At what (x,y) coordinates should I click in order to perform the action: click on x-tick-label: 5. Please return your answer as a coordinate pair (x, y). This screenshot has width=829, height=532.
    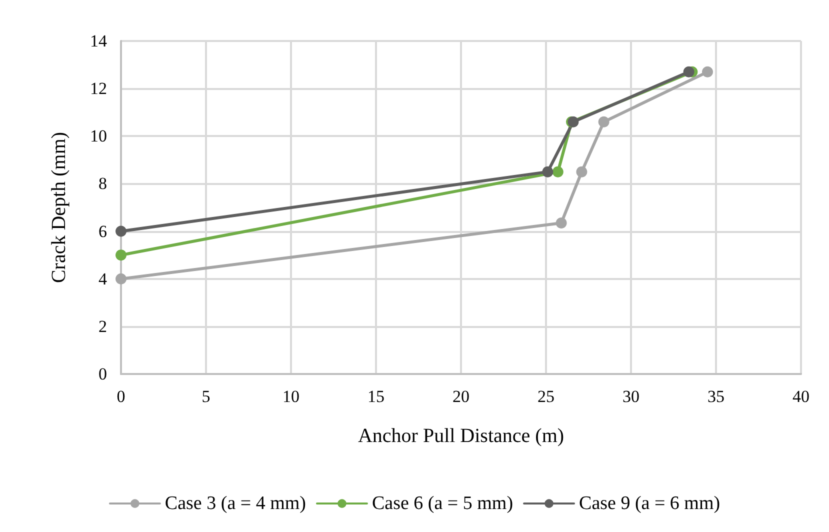
    Looking at the image, I should click on (206, 396).